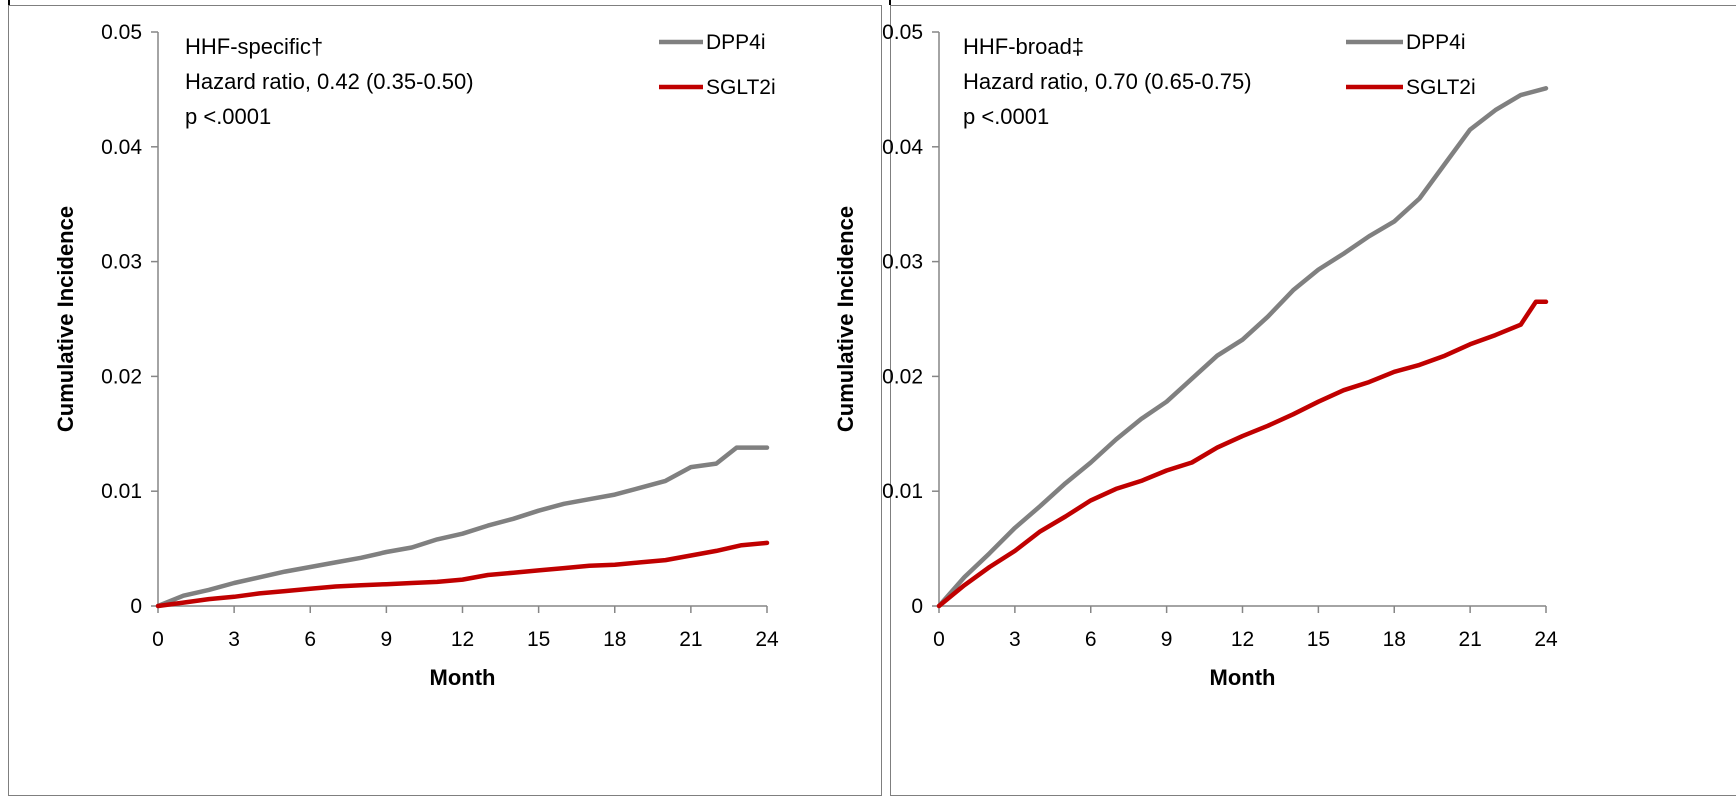  Describe the element at coordinates (329, 81) in the screenshot. I see `annotation-line-2: Hazard ratio, 0.42 (0.35-0.50)` at that location.